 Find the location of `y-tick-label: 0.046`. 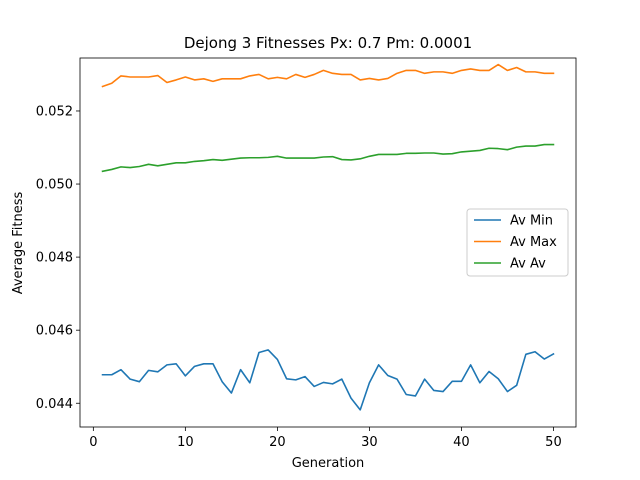

y-tick-label: 0.046 is located at coordinates (54, 331).